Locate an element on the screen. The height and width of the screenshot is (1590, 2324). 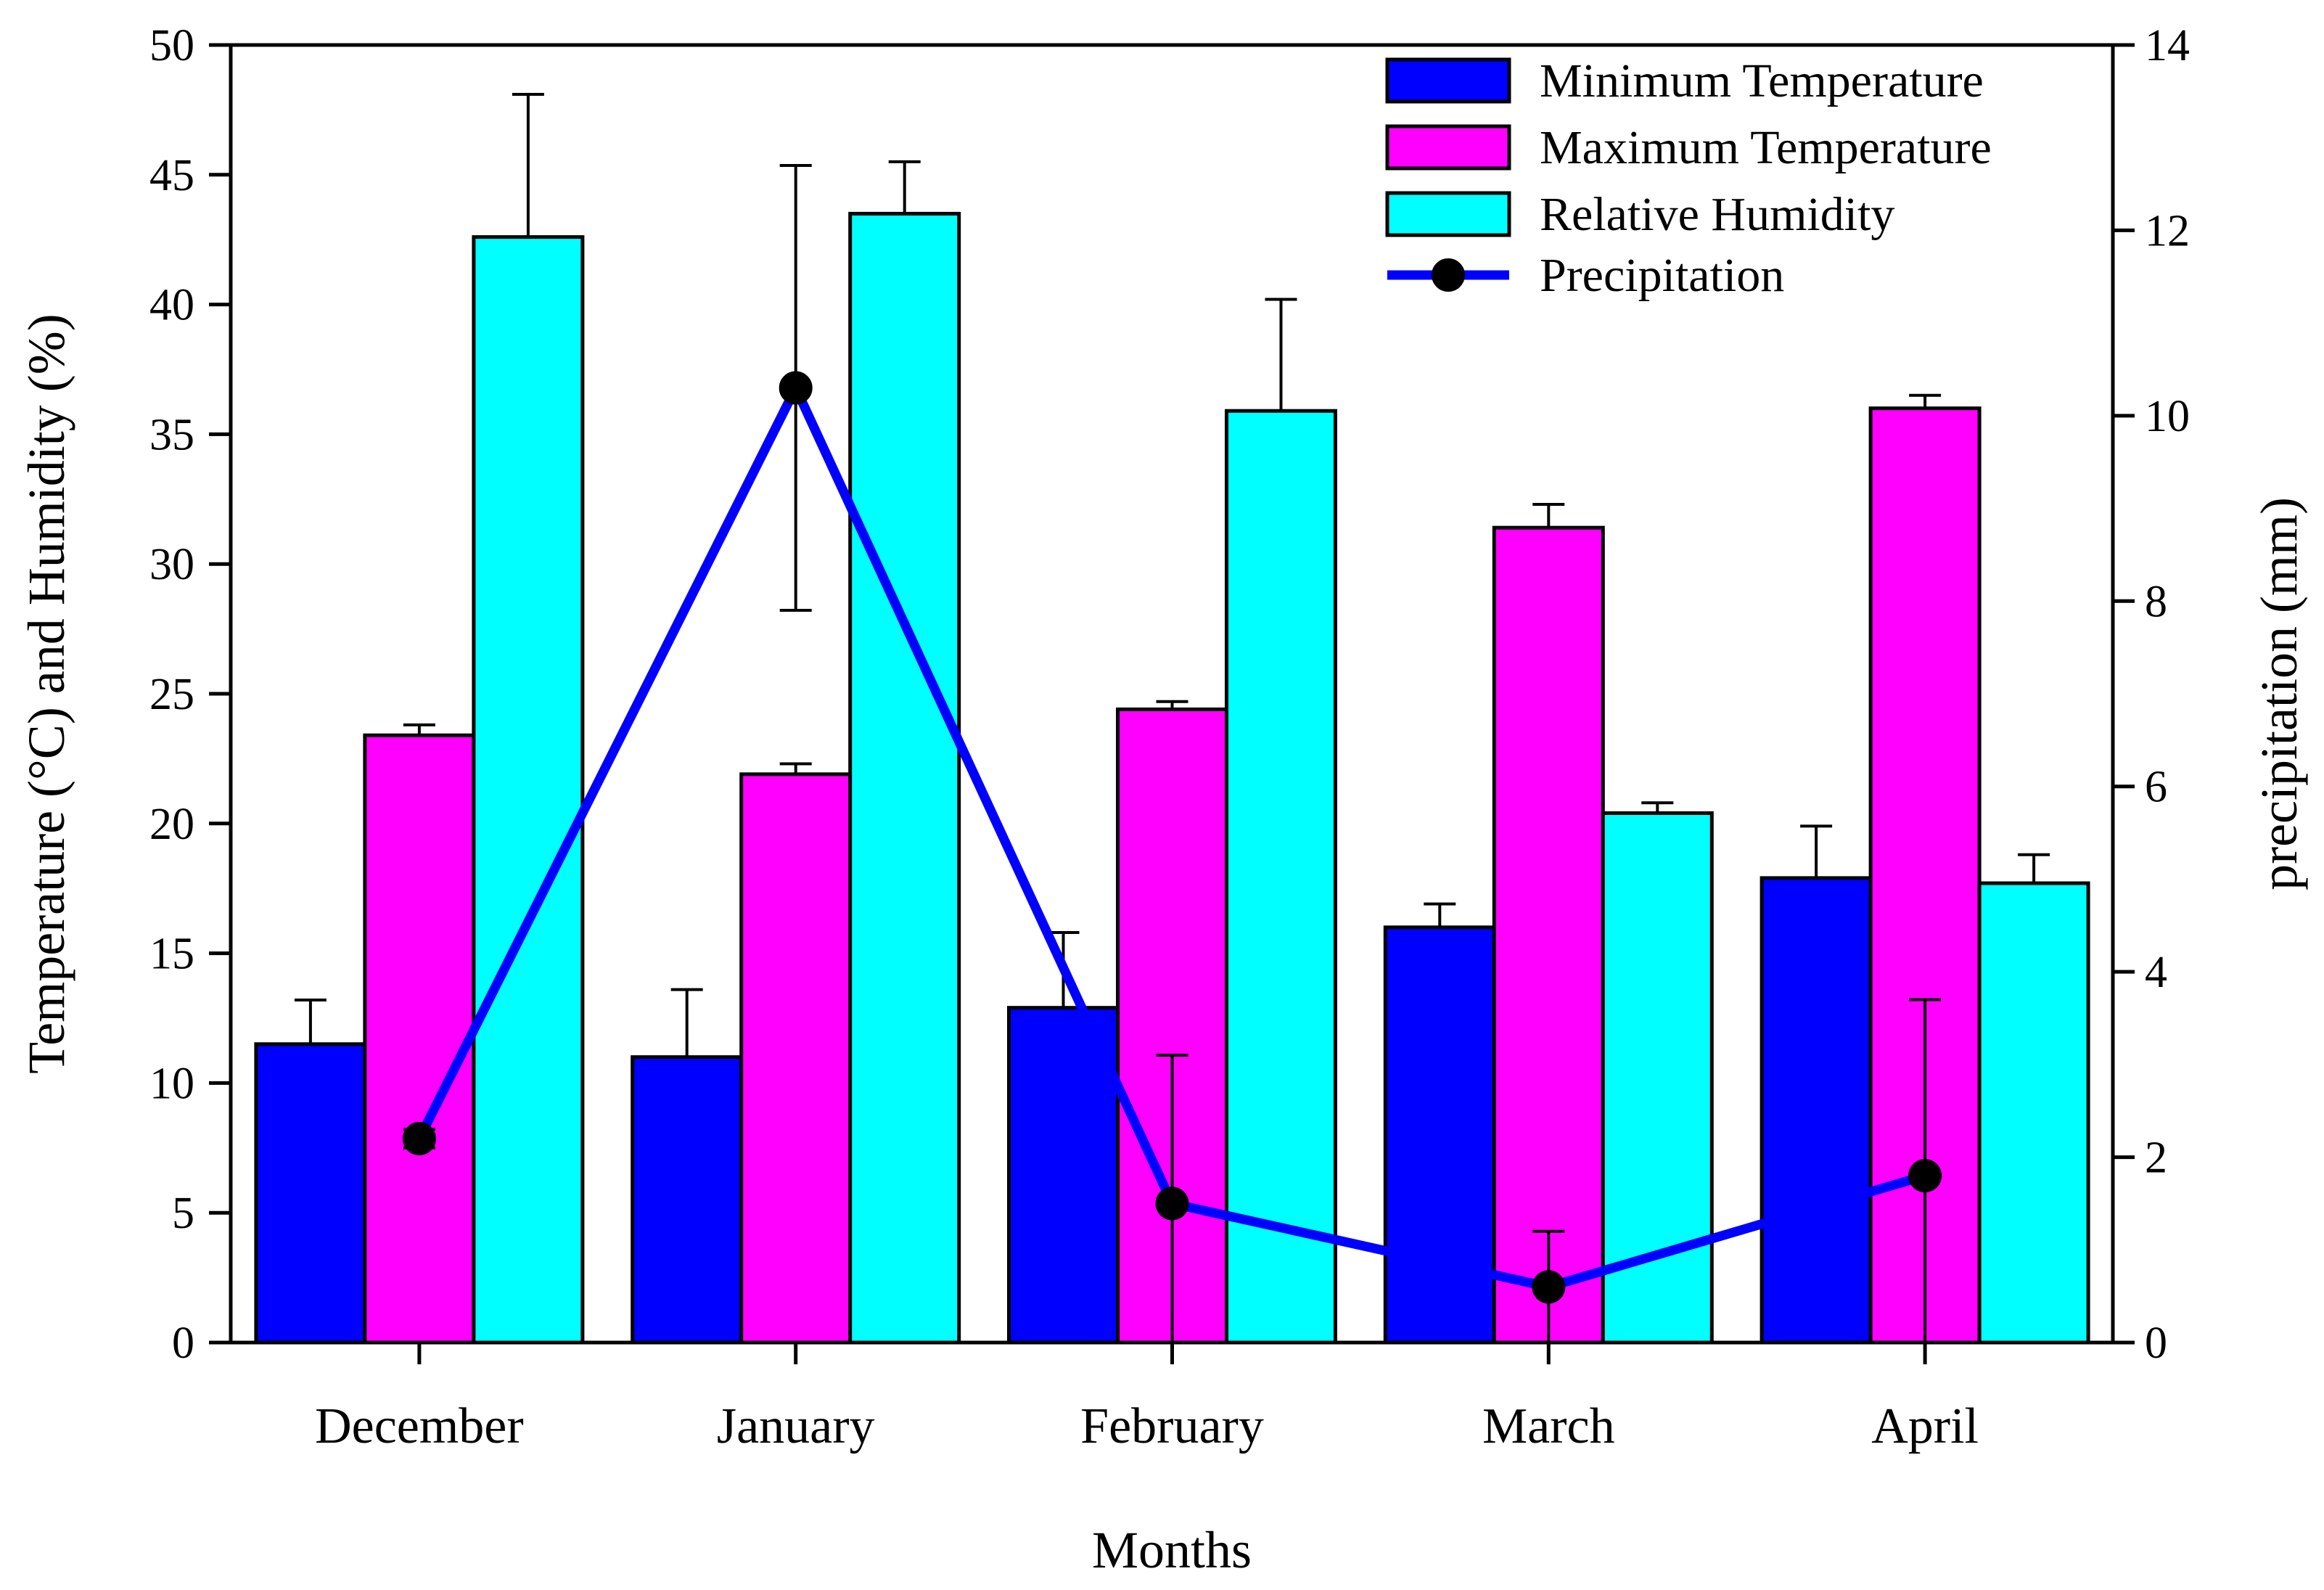
bar-minimum-temperature-april is located at coordinates (1817, 1110).